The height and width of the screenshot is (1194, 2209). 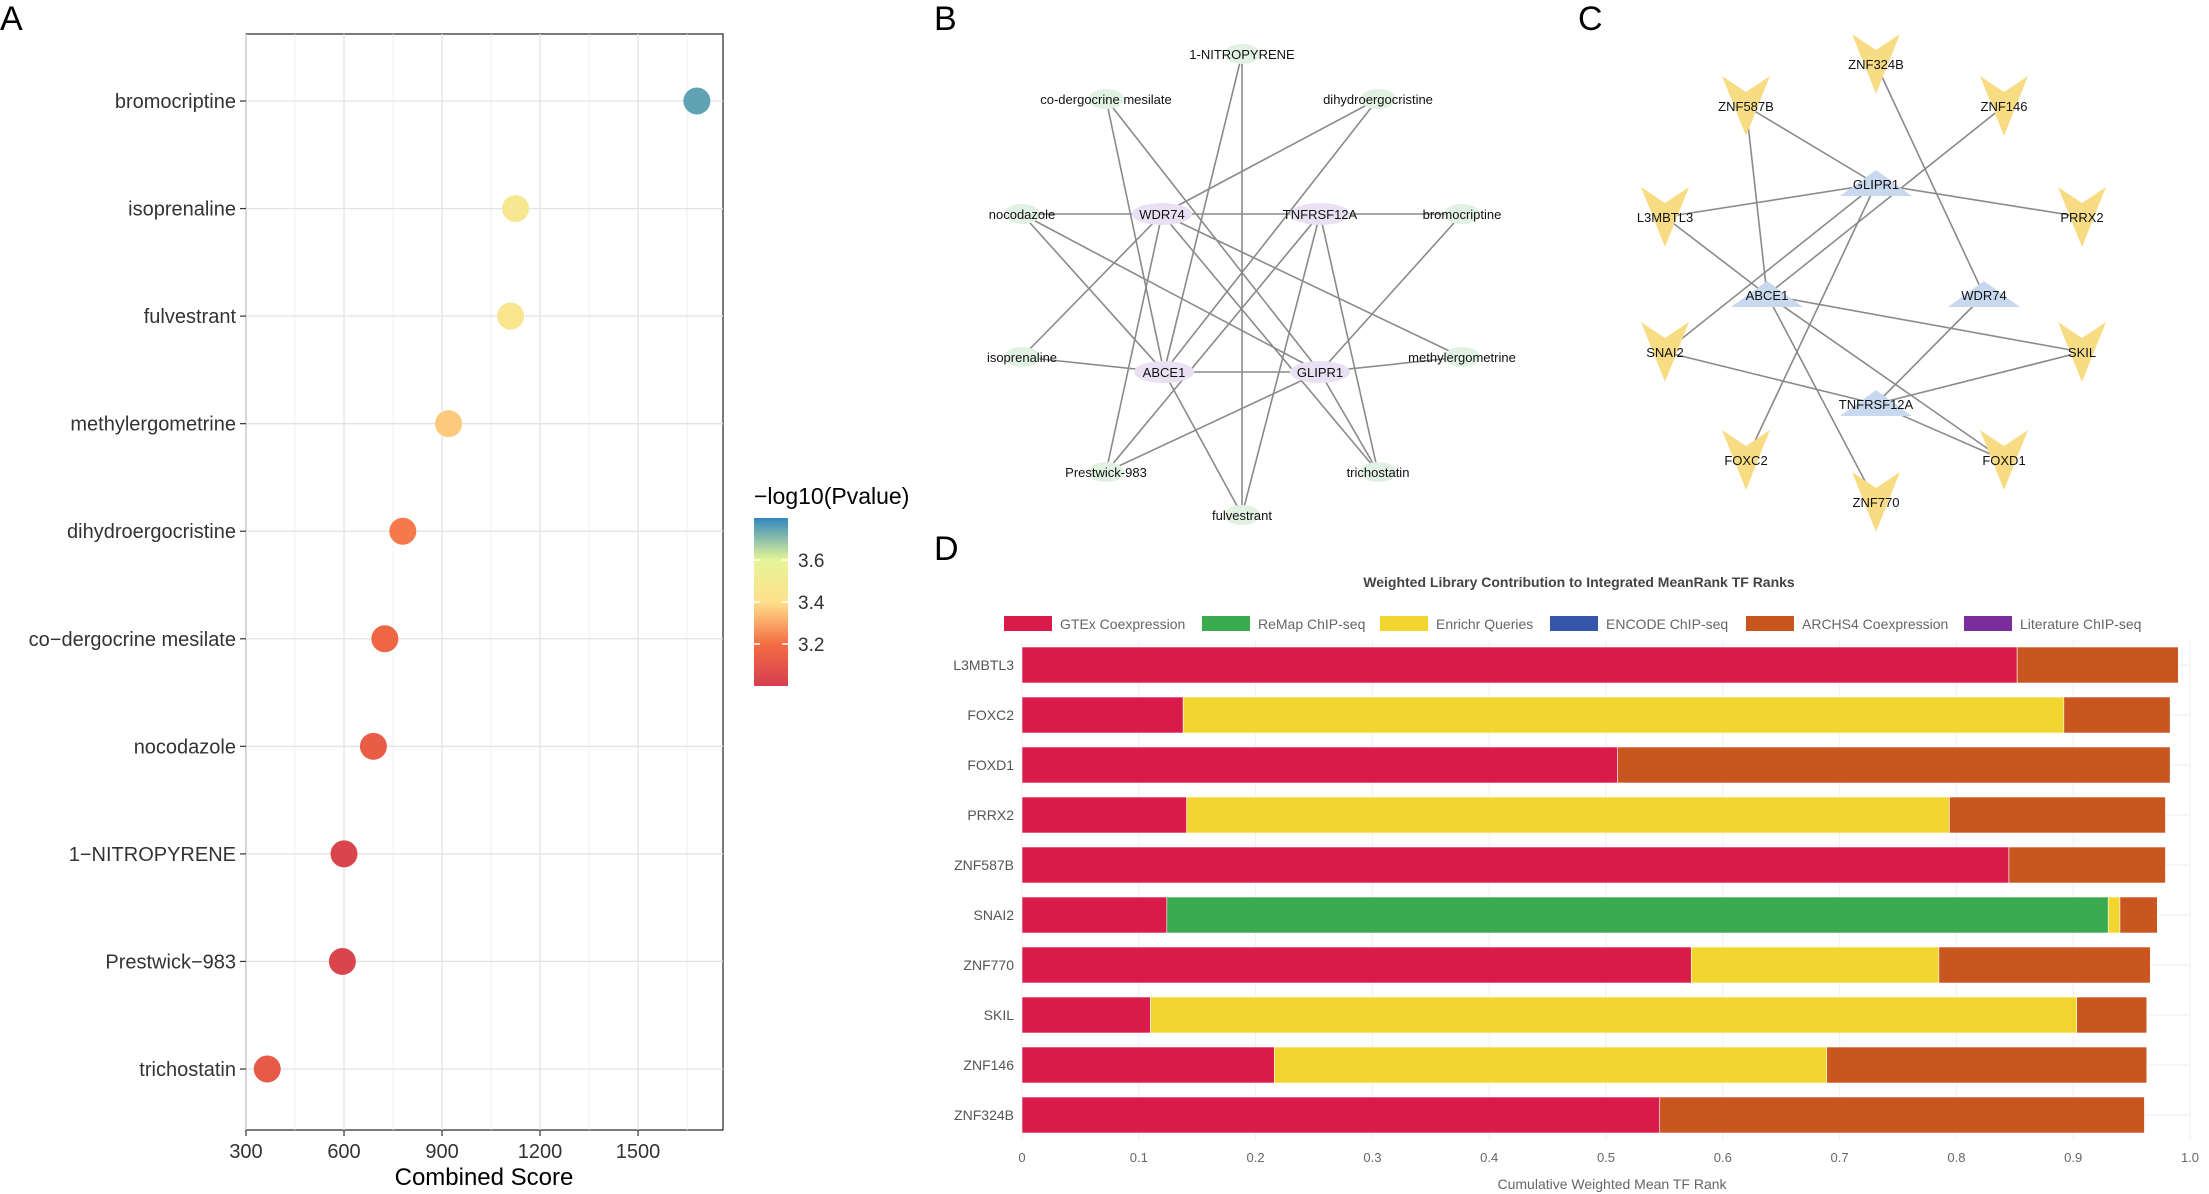 What do you see at coordinates (811, 561) in the screenshot?
I see `colorbar-tick-label-3-6: 3.6` at bounding box center [811, 561].